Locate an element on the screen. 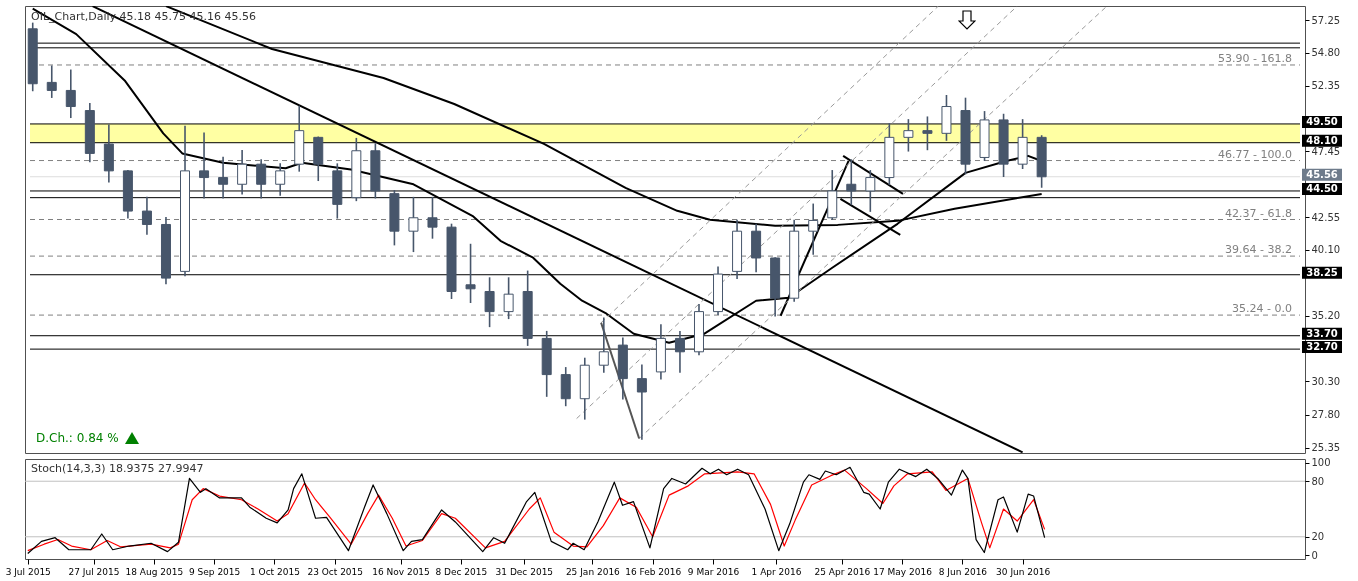  y-tick-label: 100 is located at coordinates (1321, 463).